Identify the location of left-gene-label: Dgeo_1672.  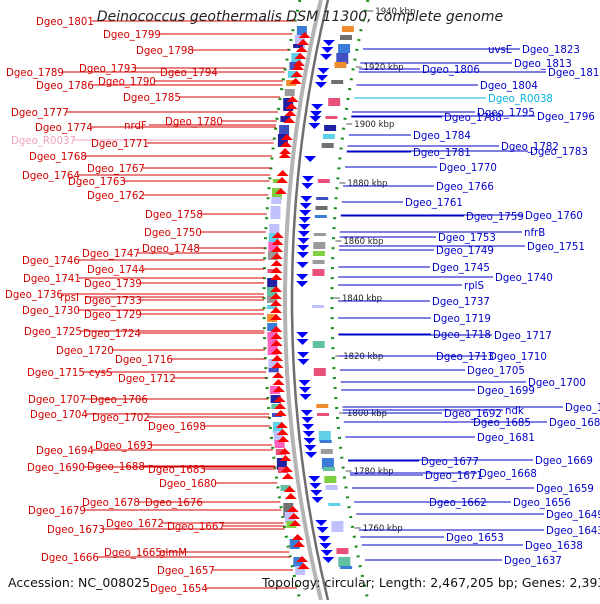
(135, 524).